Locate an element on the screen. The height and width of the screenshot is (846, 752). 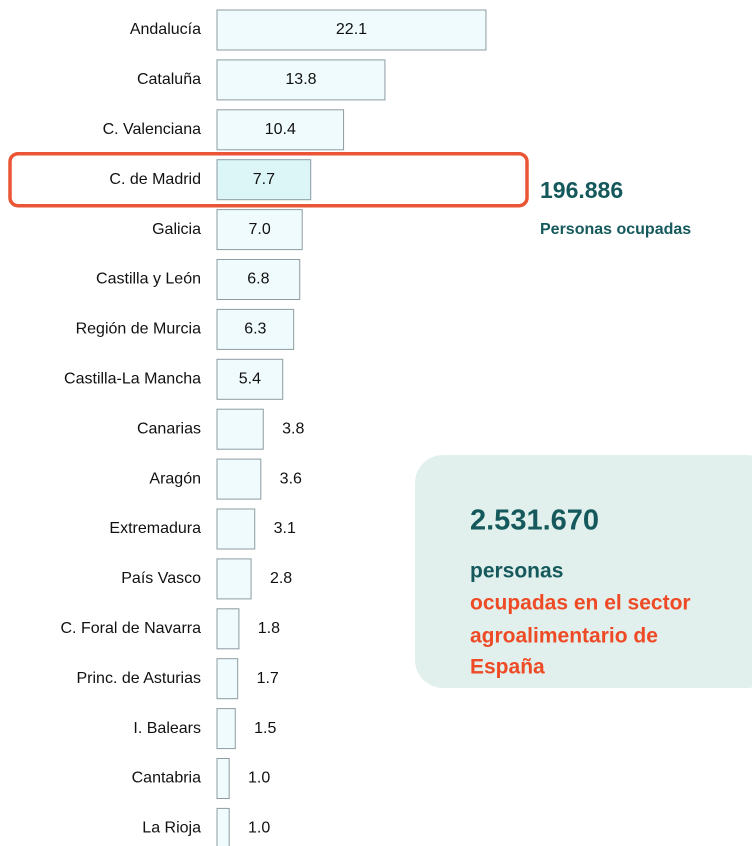
value-label: 13.8 is located at coordinates (300, 79).